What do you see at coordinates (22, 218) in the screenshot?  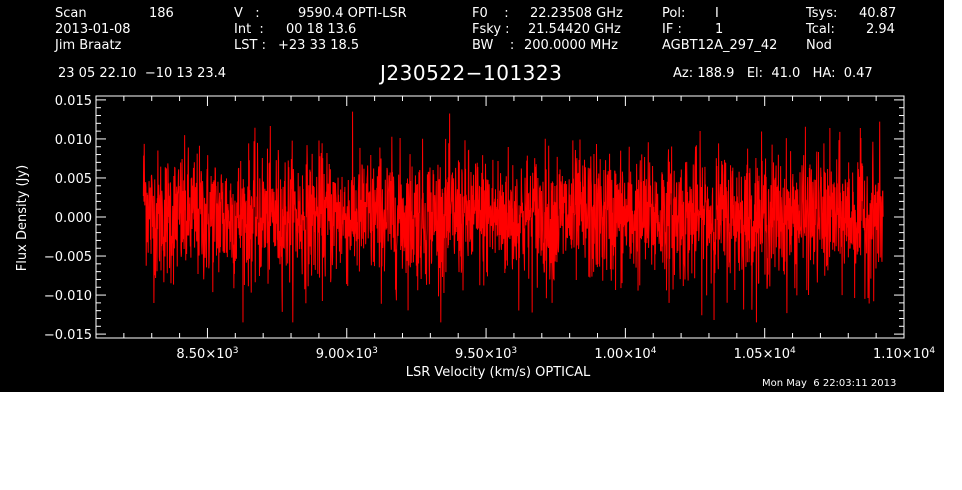 I see `y-axis-title: Flux Density (Jy)` at bounding box center [22, 218].